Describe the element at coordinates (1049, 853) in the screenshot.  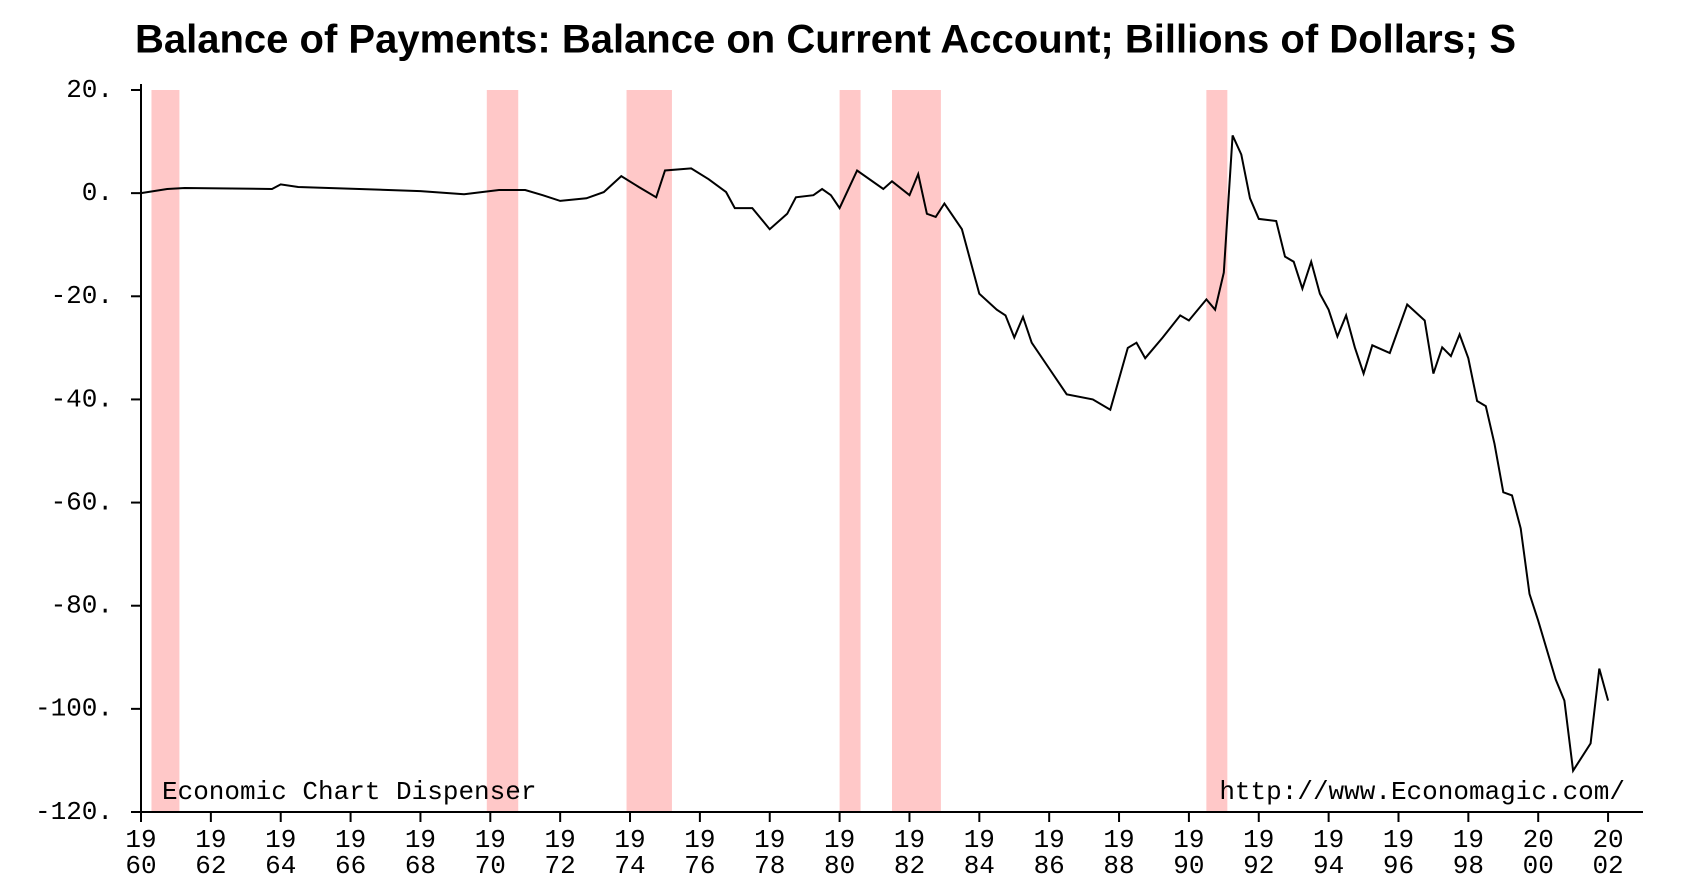
I see `x-tick-label: 19 86` at that location.